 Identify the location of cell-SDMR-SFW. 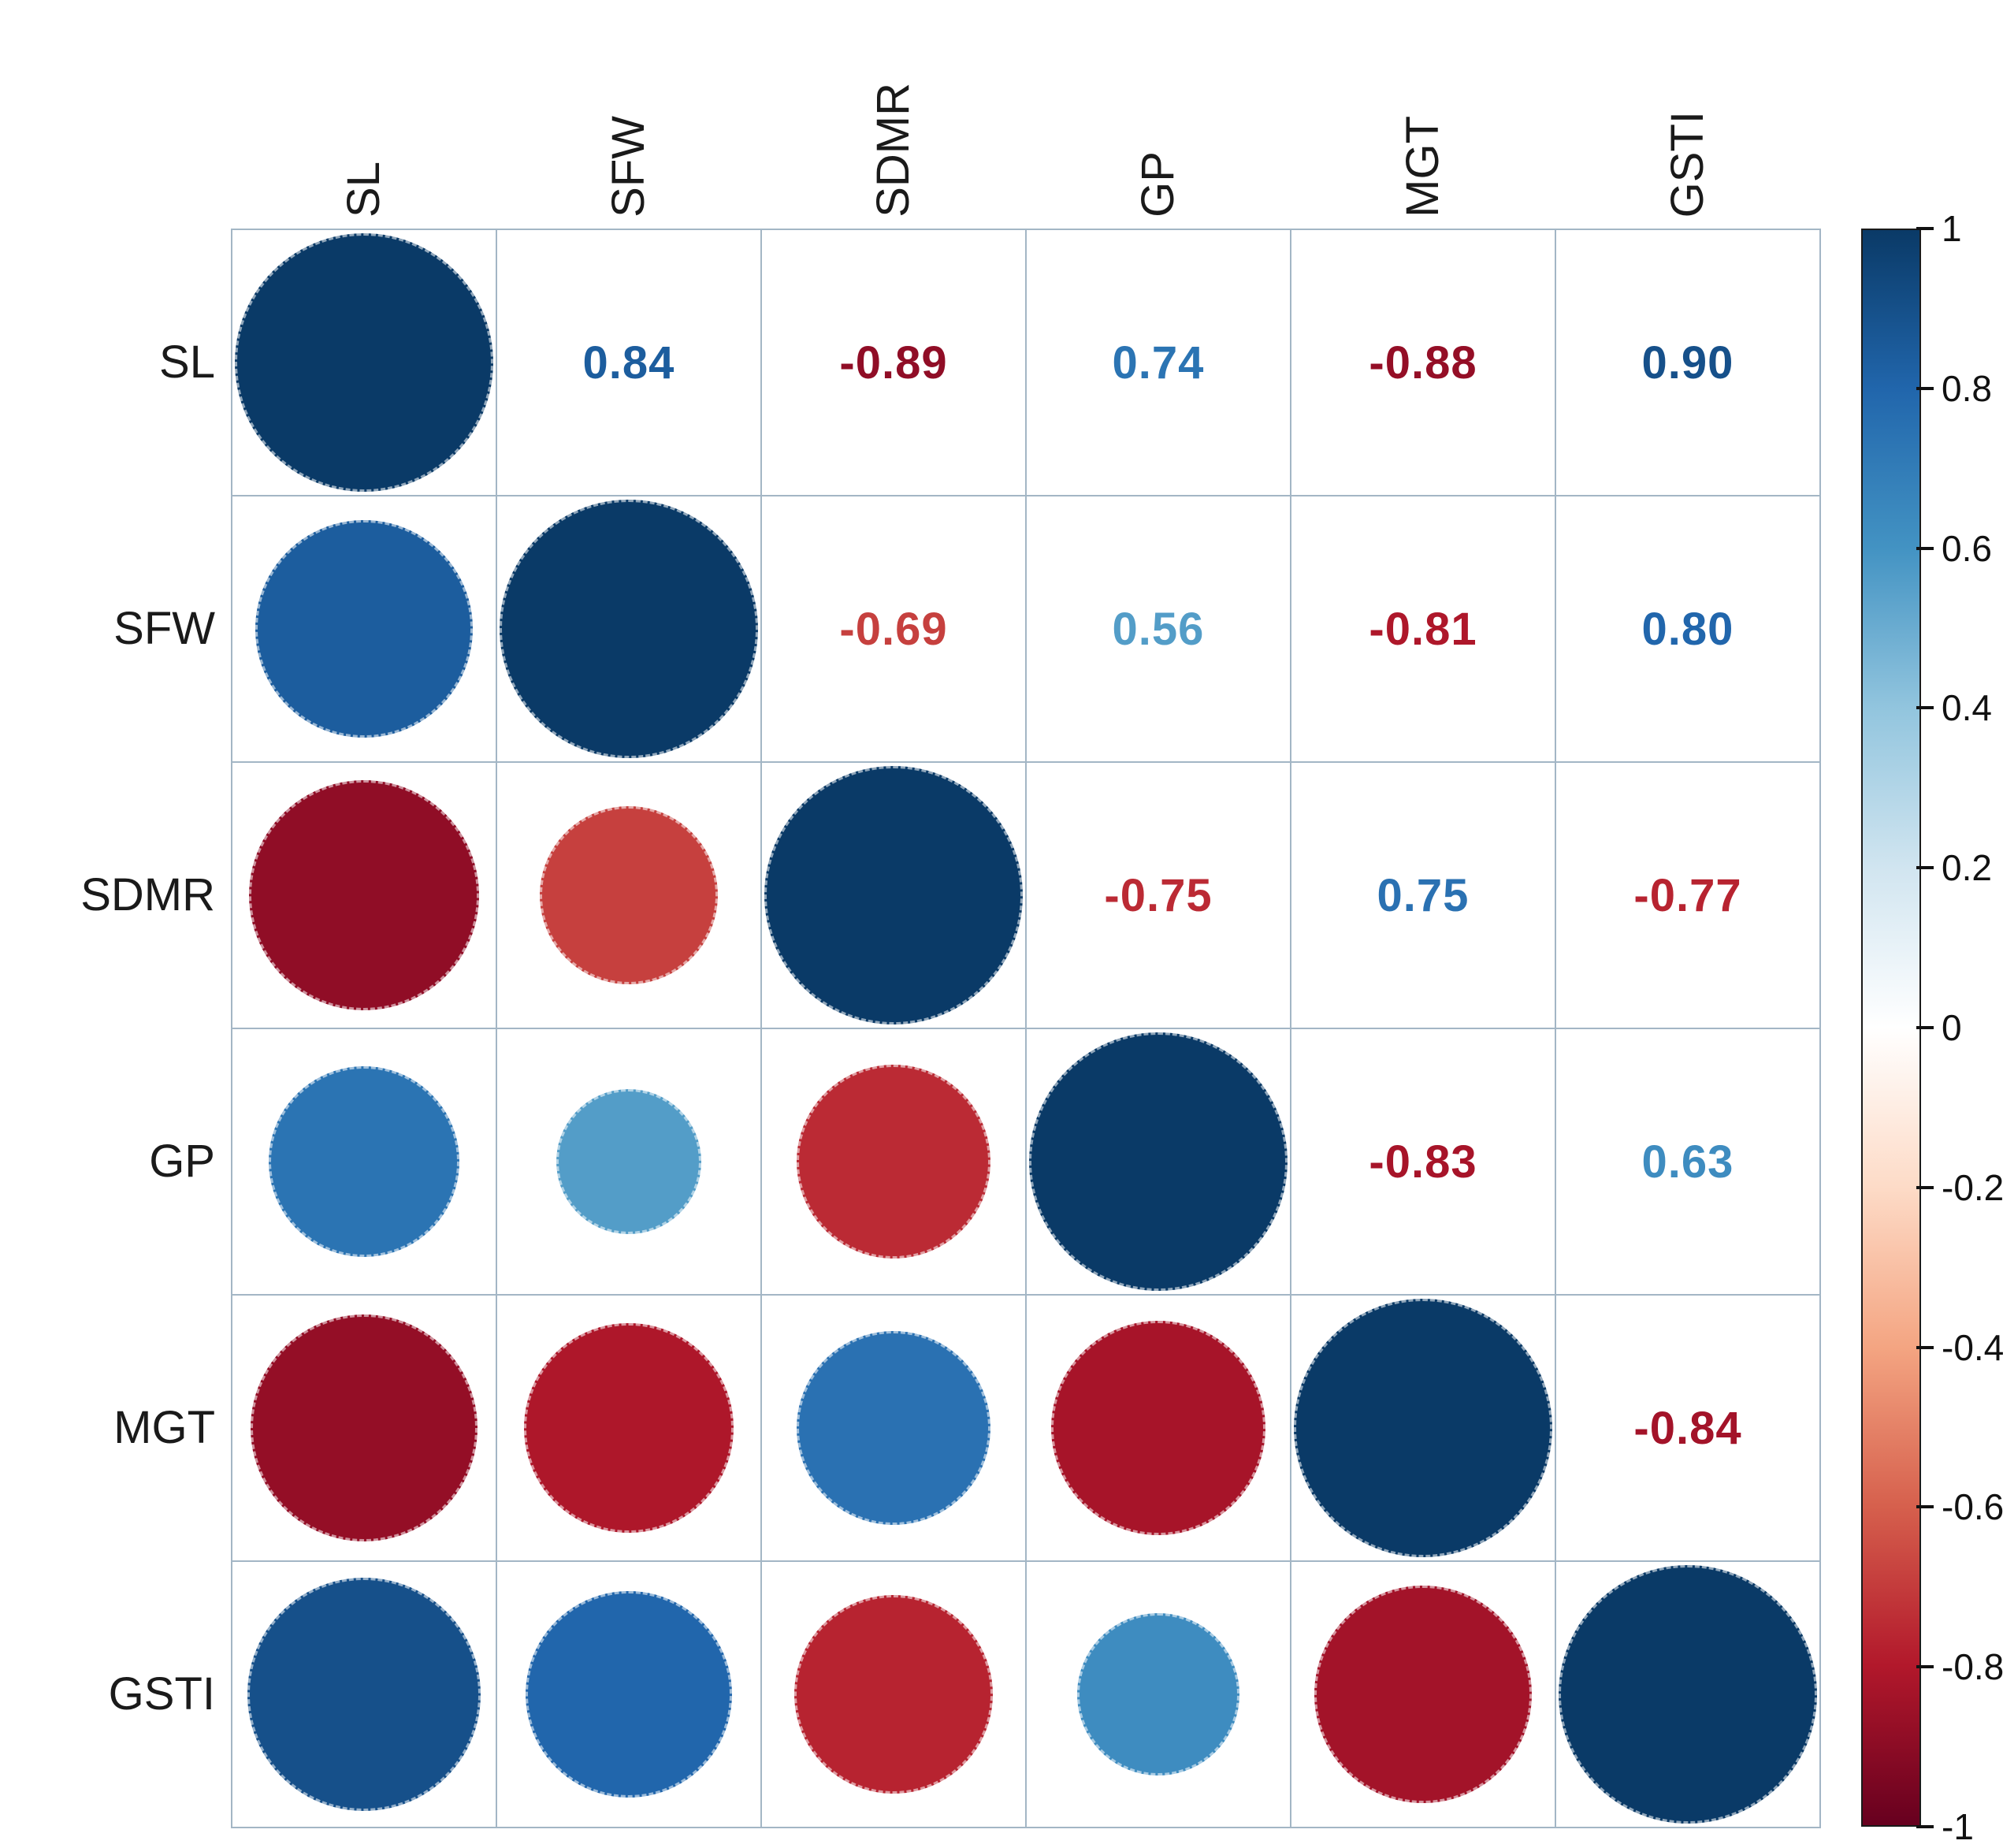
(629, 896).